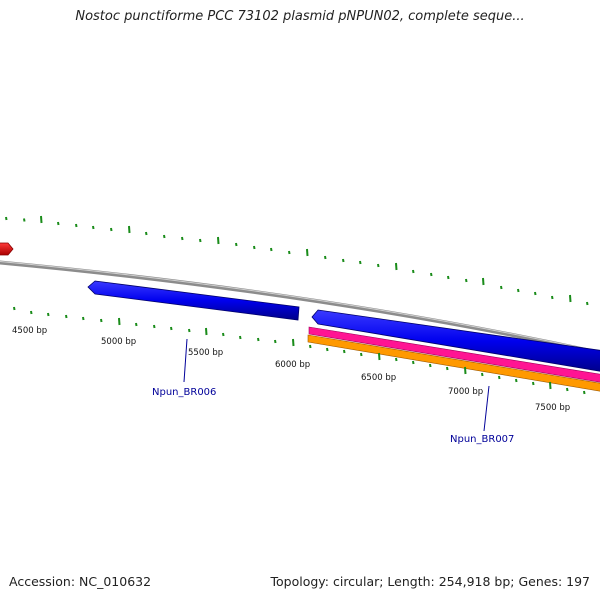 The image size is (600, 600). I want to click on gene-arrow-npun-br006, so click(193, 300).